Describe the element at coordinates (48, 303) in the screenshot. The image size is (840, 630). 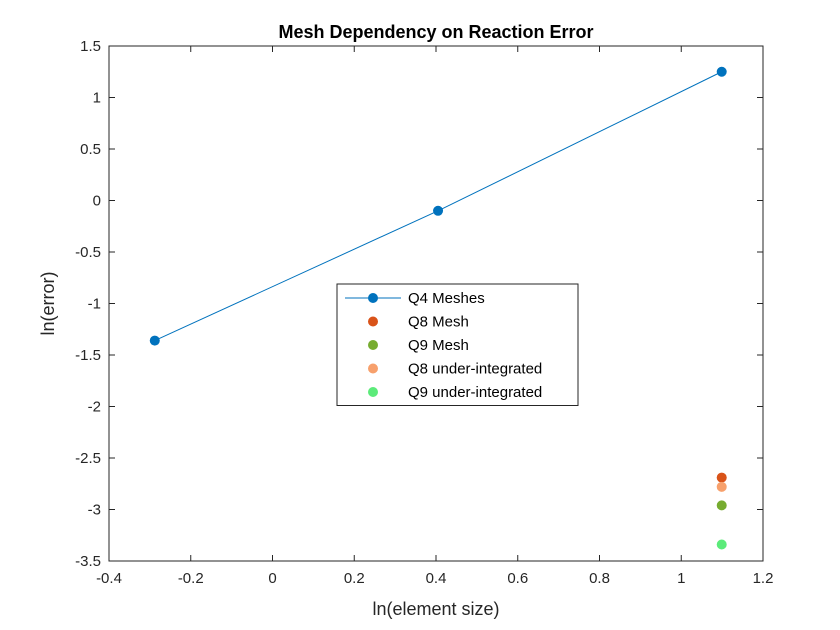
I see `y-axis-label: ln(error)` at that location.